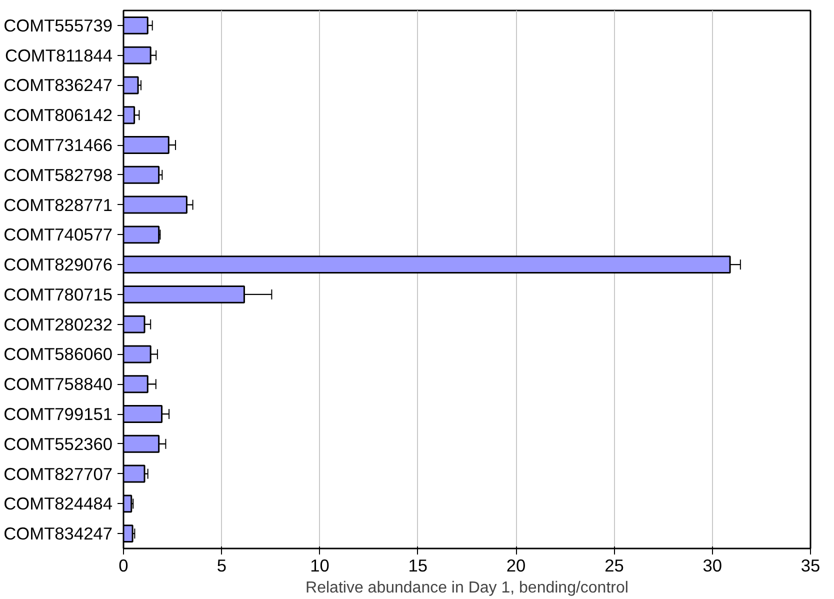  What do you see at coordinates (58, 25) in the screenshot?
I see `y-tick-label: COMT555739` at bounding box center [58, 25].